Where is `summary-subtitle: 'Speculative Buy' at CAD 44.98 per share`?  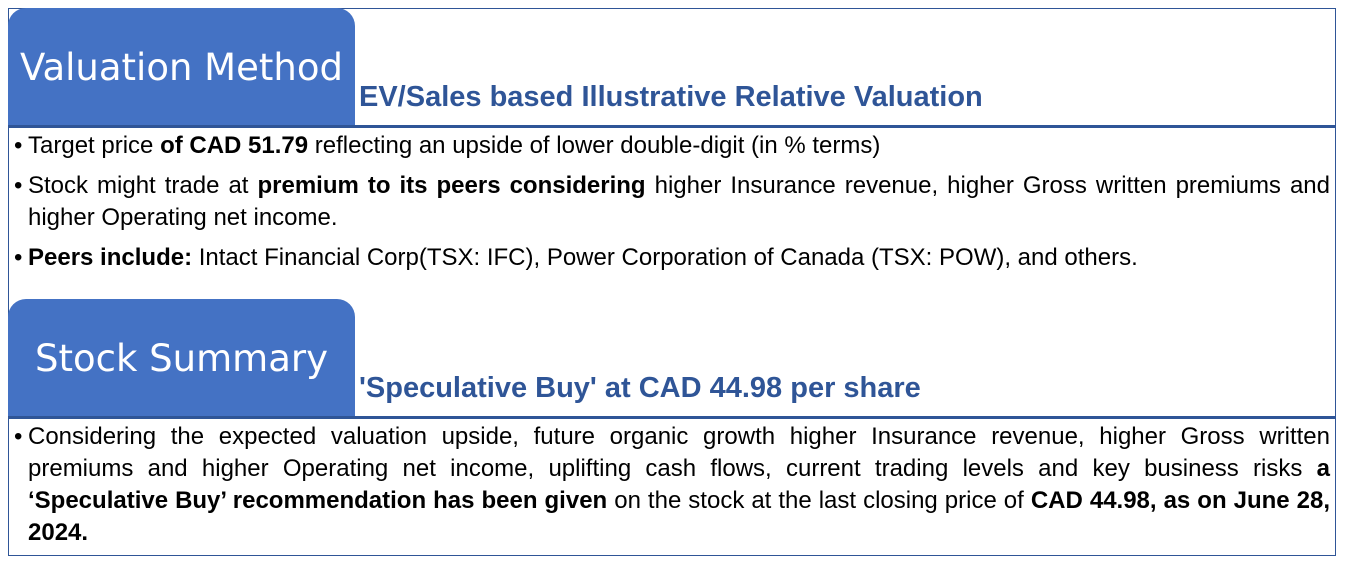 summary-subtitle: 'Speculative Buy' at CAD 44.98 per share is located at coordinates (640, 388).